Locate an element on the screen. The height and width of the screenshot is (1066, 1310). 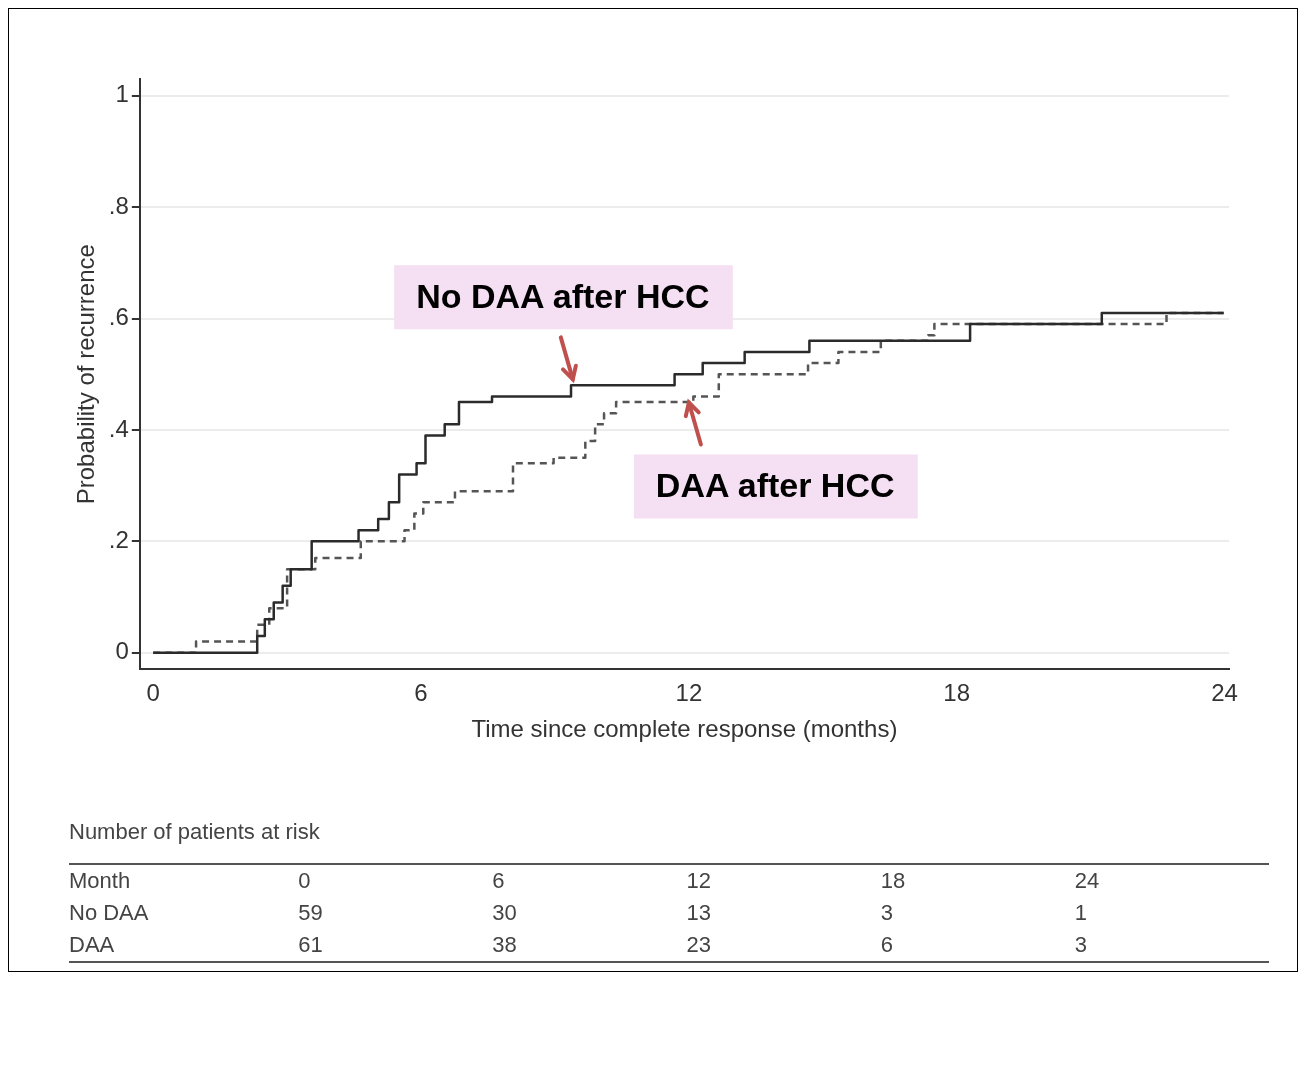
text: 18 is located at coordinates (893, 881).